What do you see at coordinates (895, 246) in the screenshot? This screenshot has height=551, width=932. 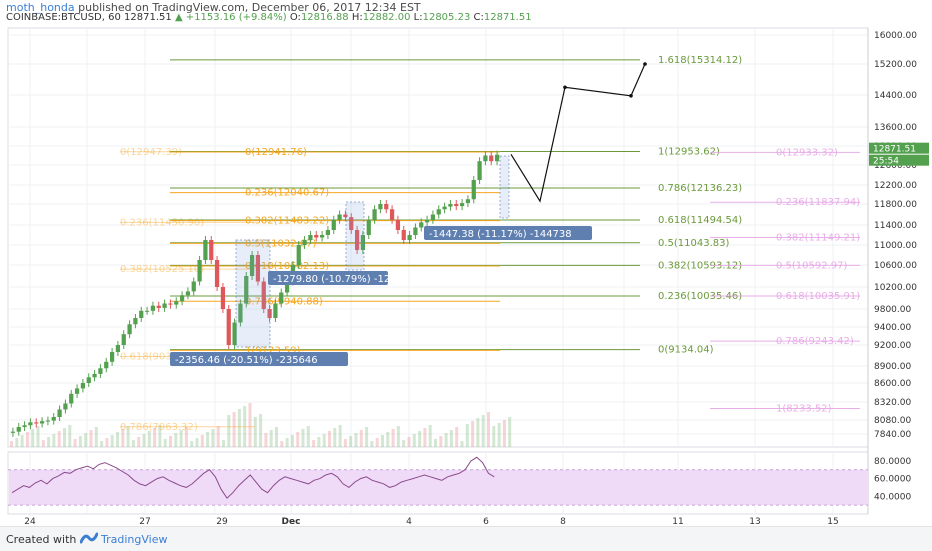 I see `price-tick-label: 11000.00` at bounding box center [895, 246].